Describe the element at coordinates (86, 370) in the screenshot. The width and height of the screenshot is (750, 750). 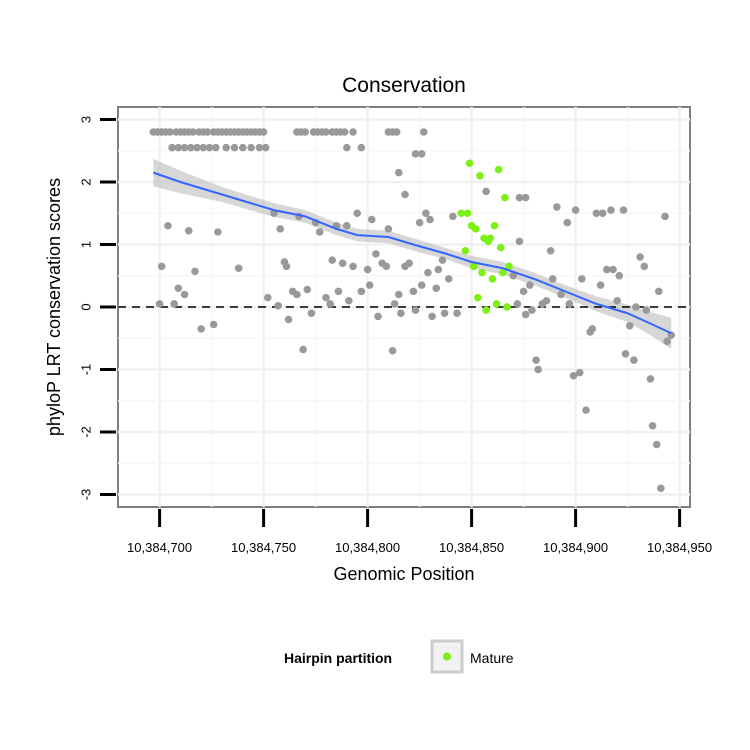
I see `y-tick-label: -1` at that location.